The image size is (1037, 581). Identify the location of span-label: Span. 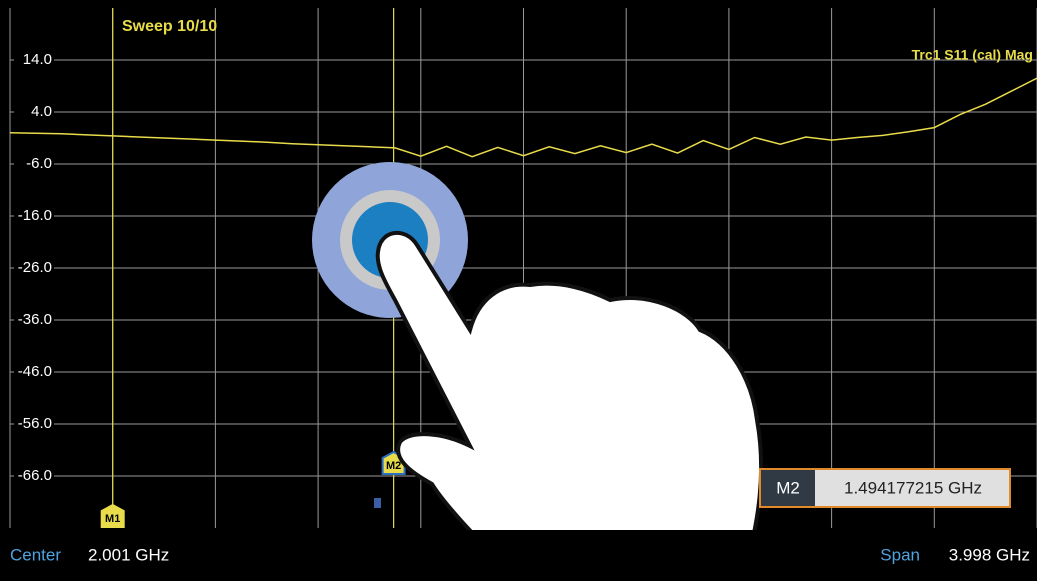
(900, 554).